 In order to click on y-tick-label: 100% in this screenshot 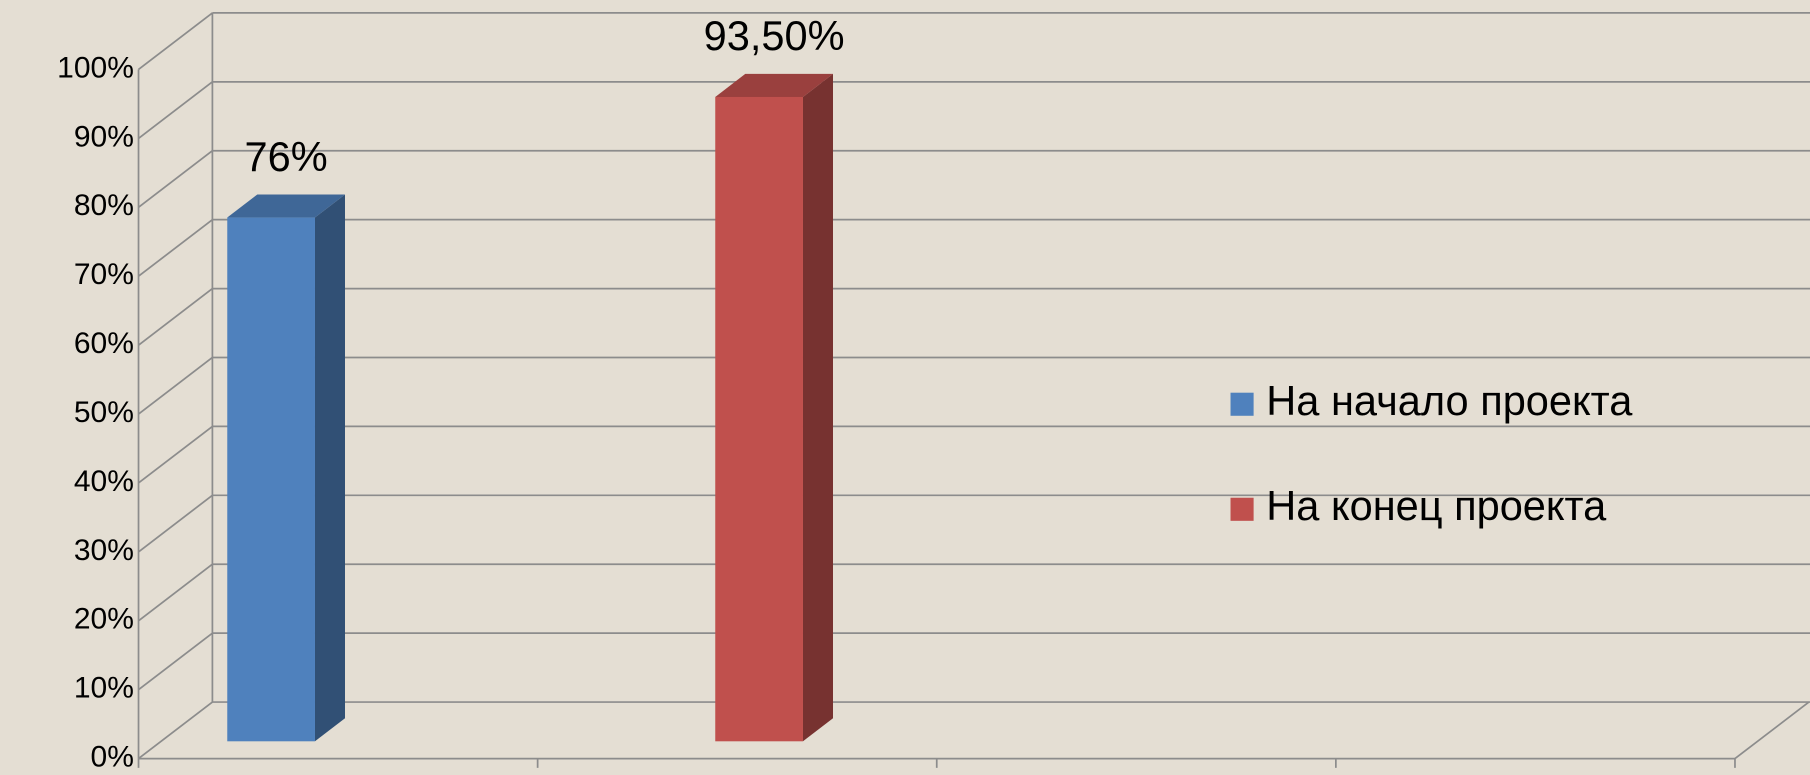, I will do `click(95, 67)`.